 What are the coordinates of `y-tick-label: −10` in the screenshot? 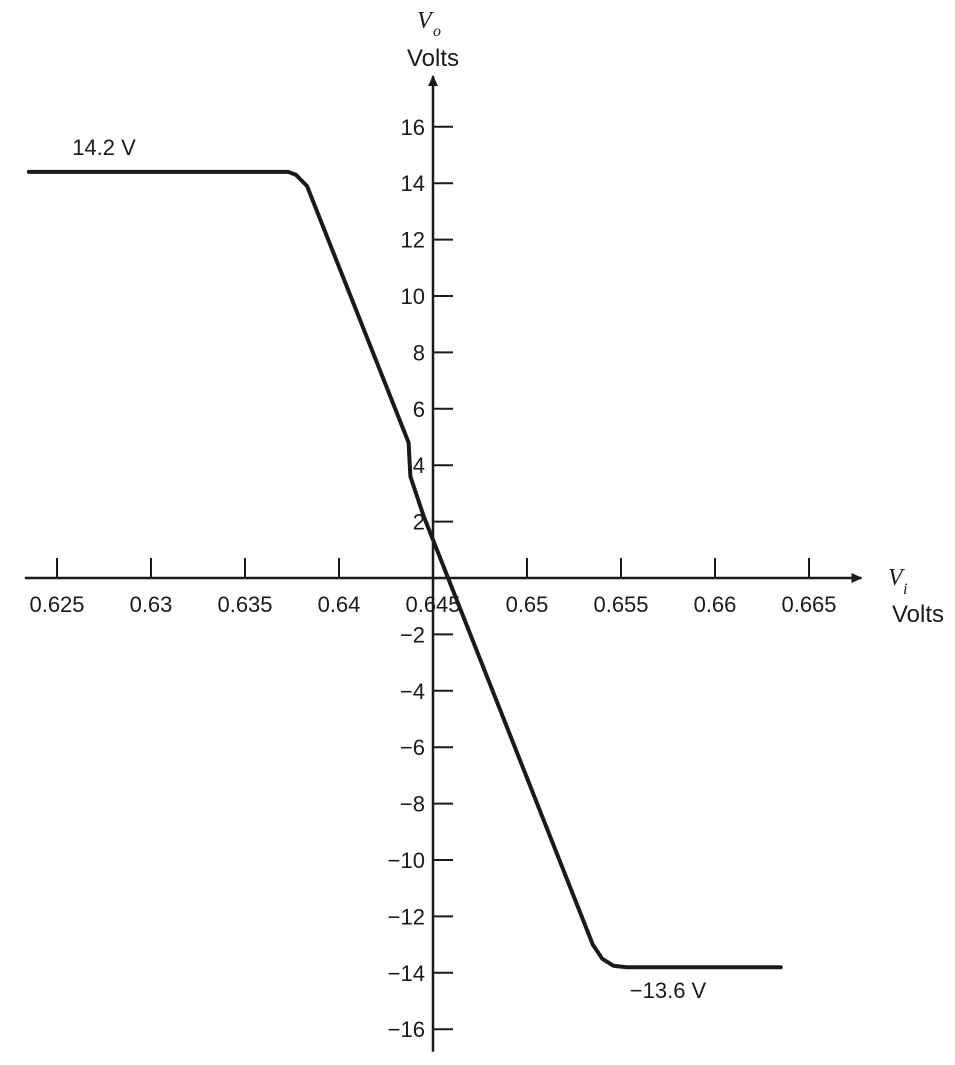 It's located at (406, 860).